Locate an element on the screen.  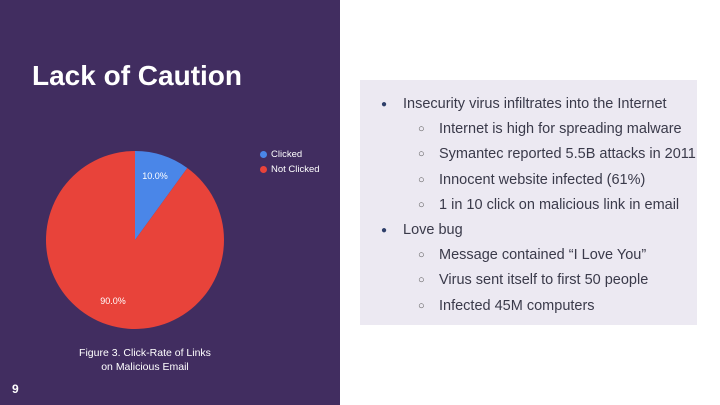
bullet-item: ○ Infected 45M computers is located at coordinates (506, 305).